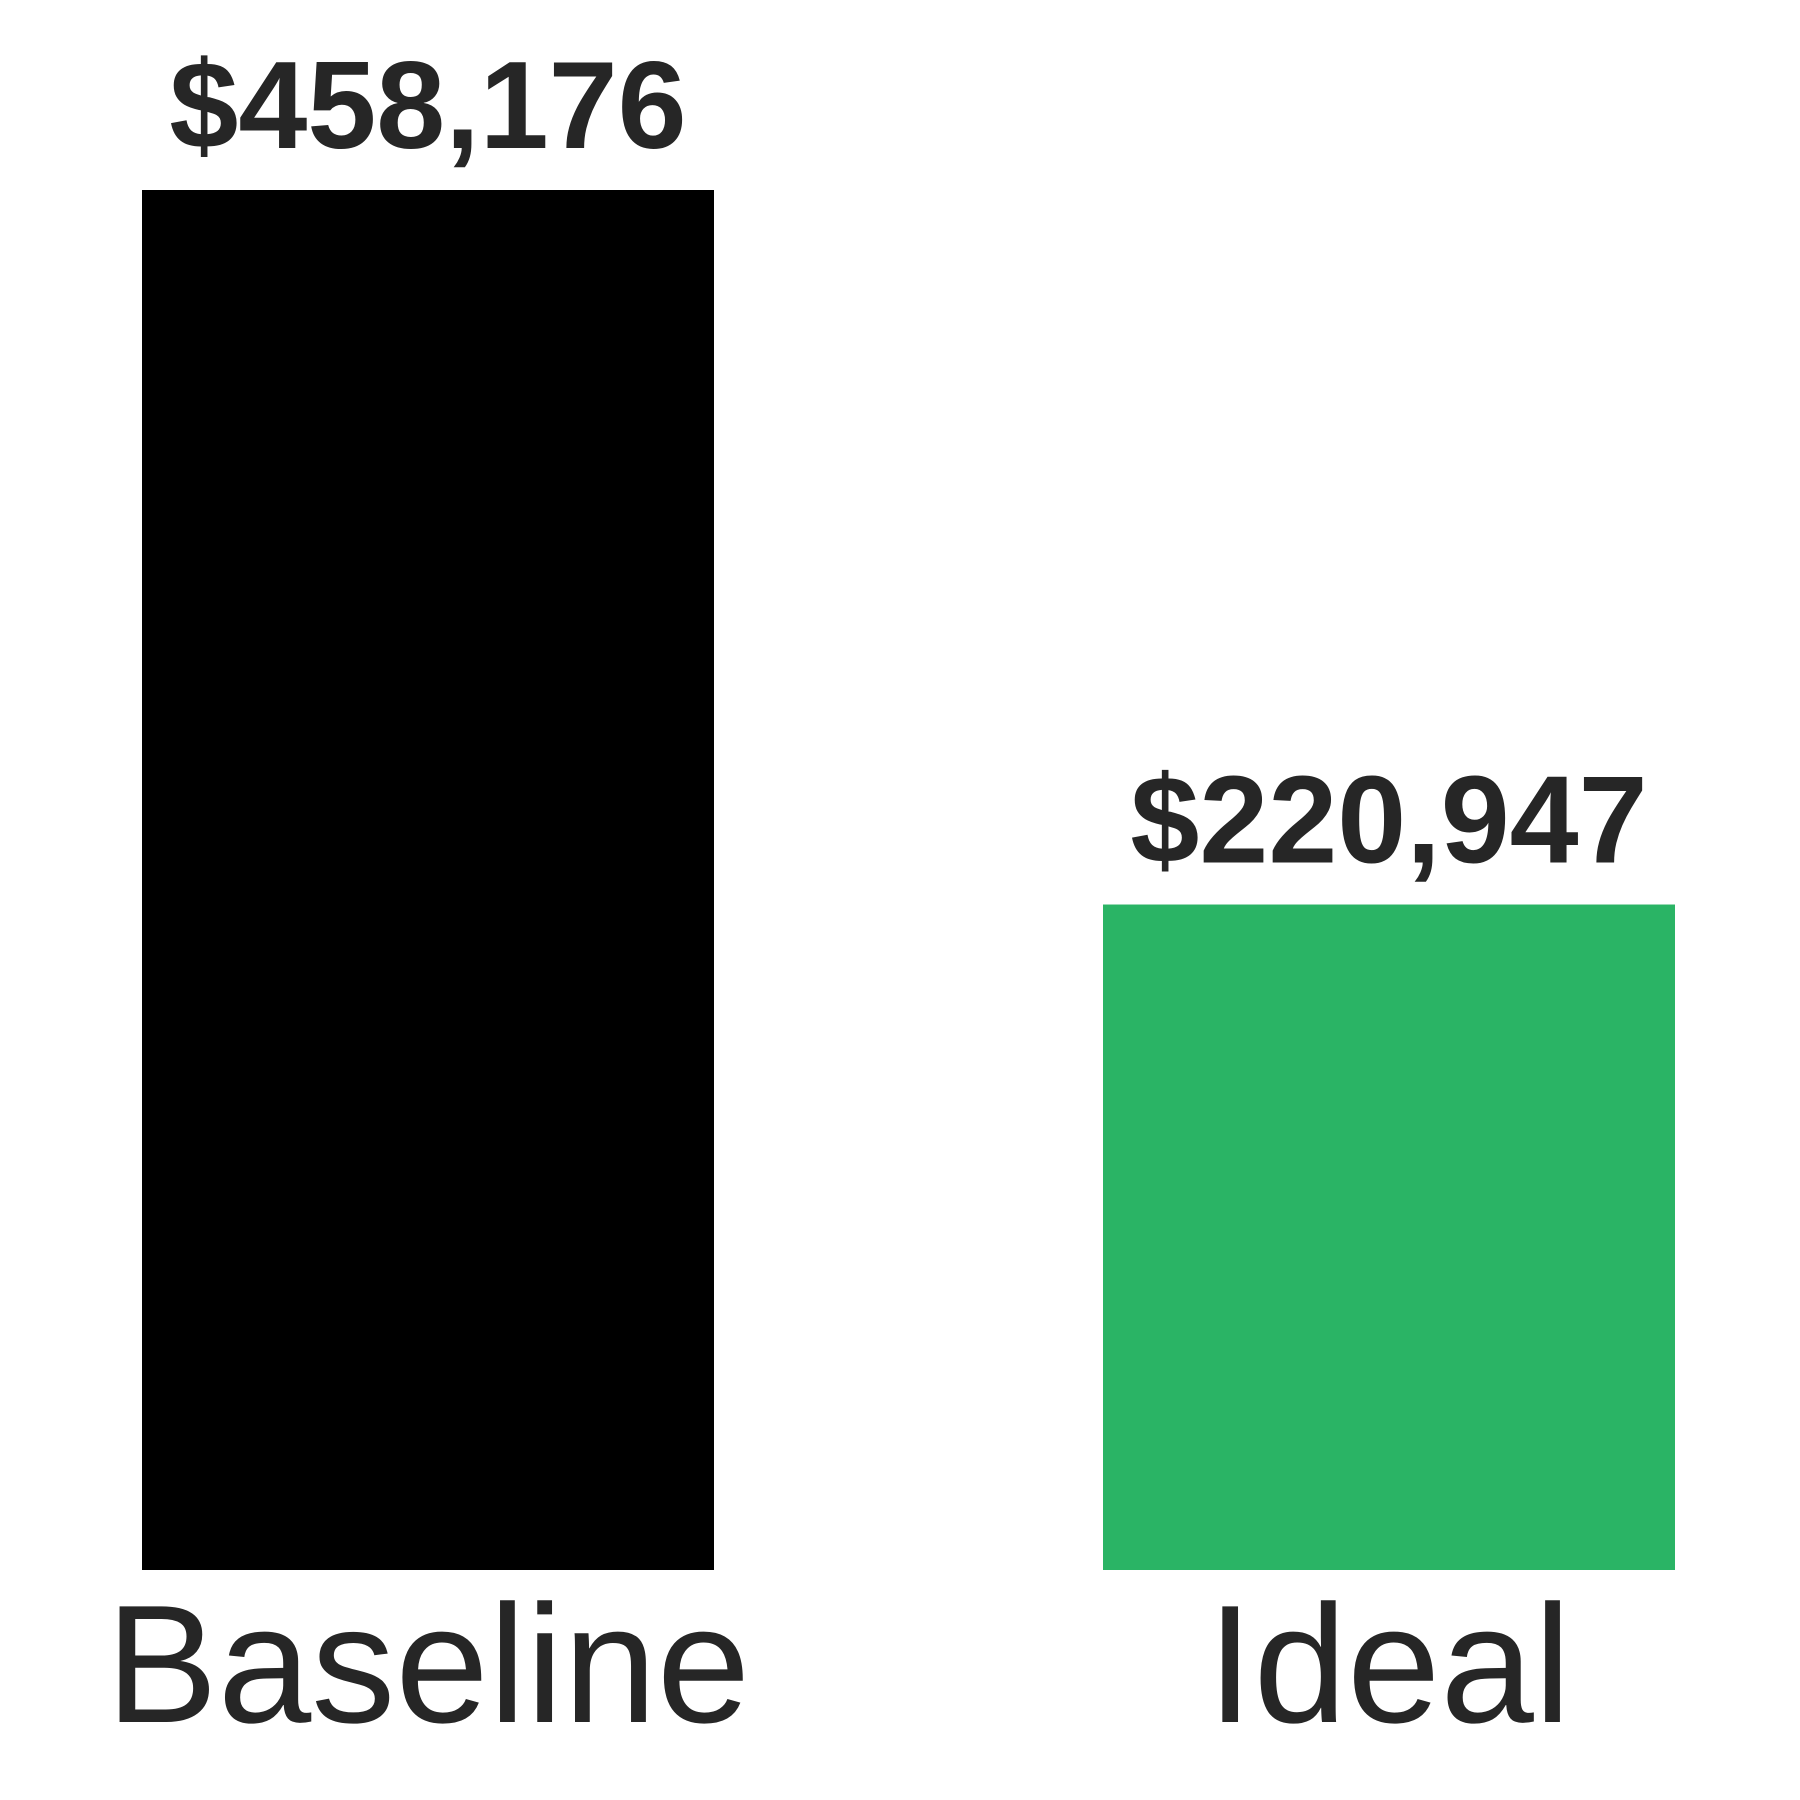 The height and width of the screenshot is (1800, 1800). Describe the element at coordinates (1389, 1664) in the screenshot. I see `category-label-ideal: Ideal` at that location.